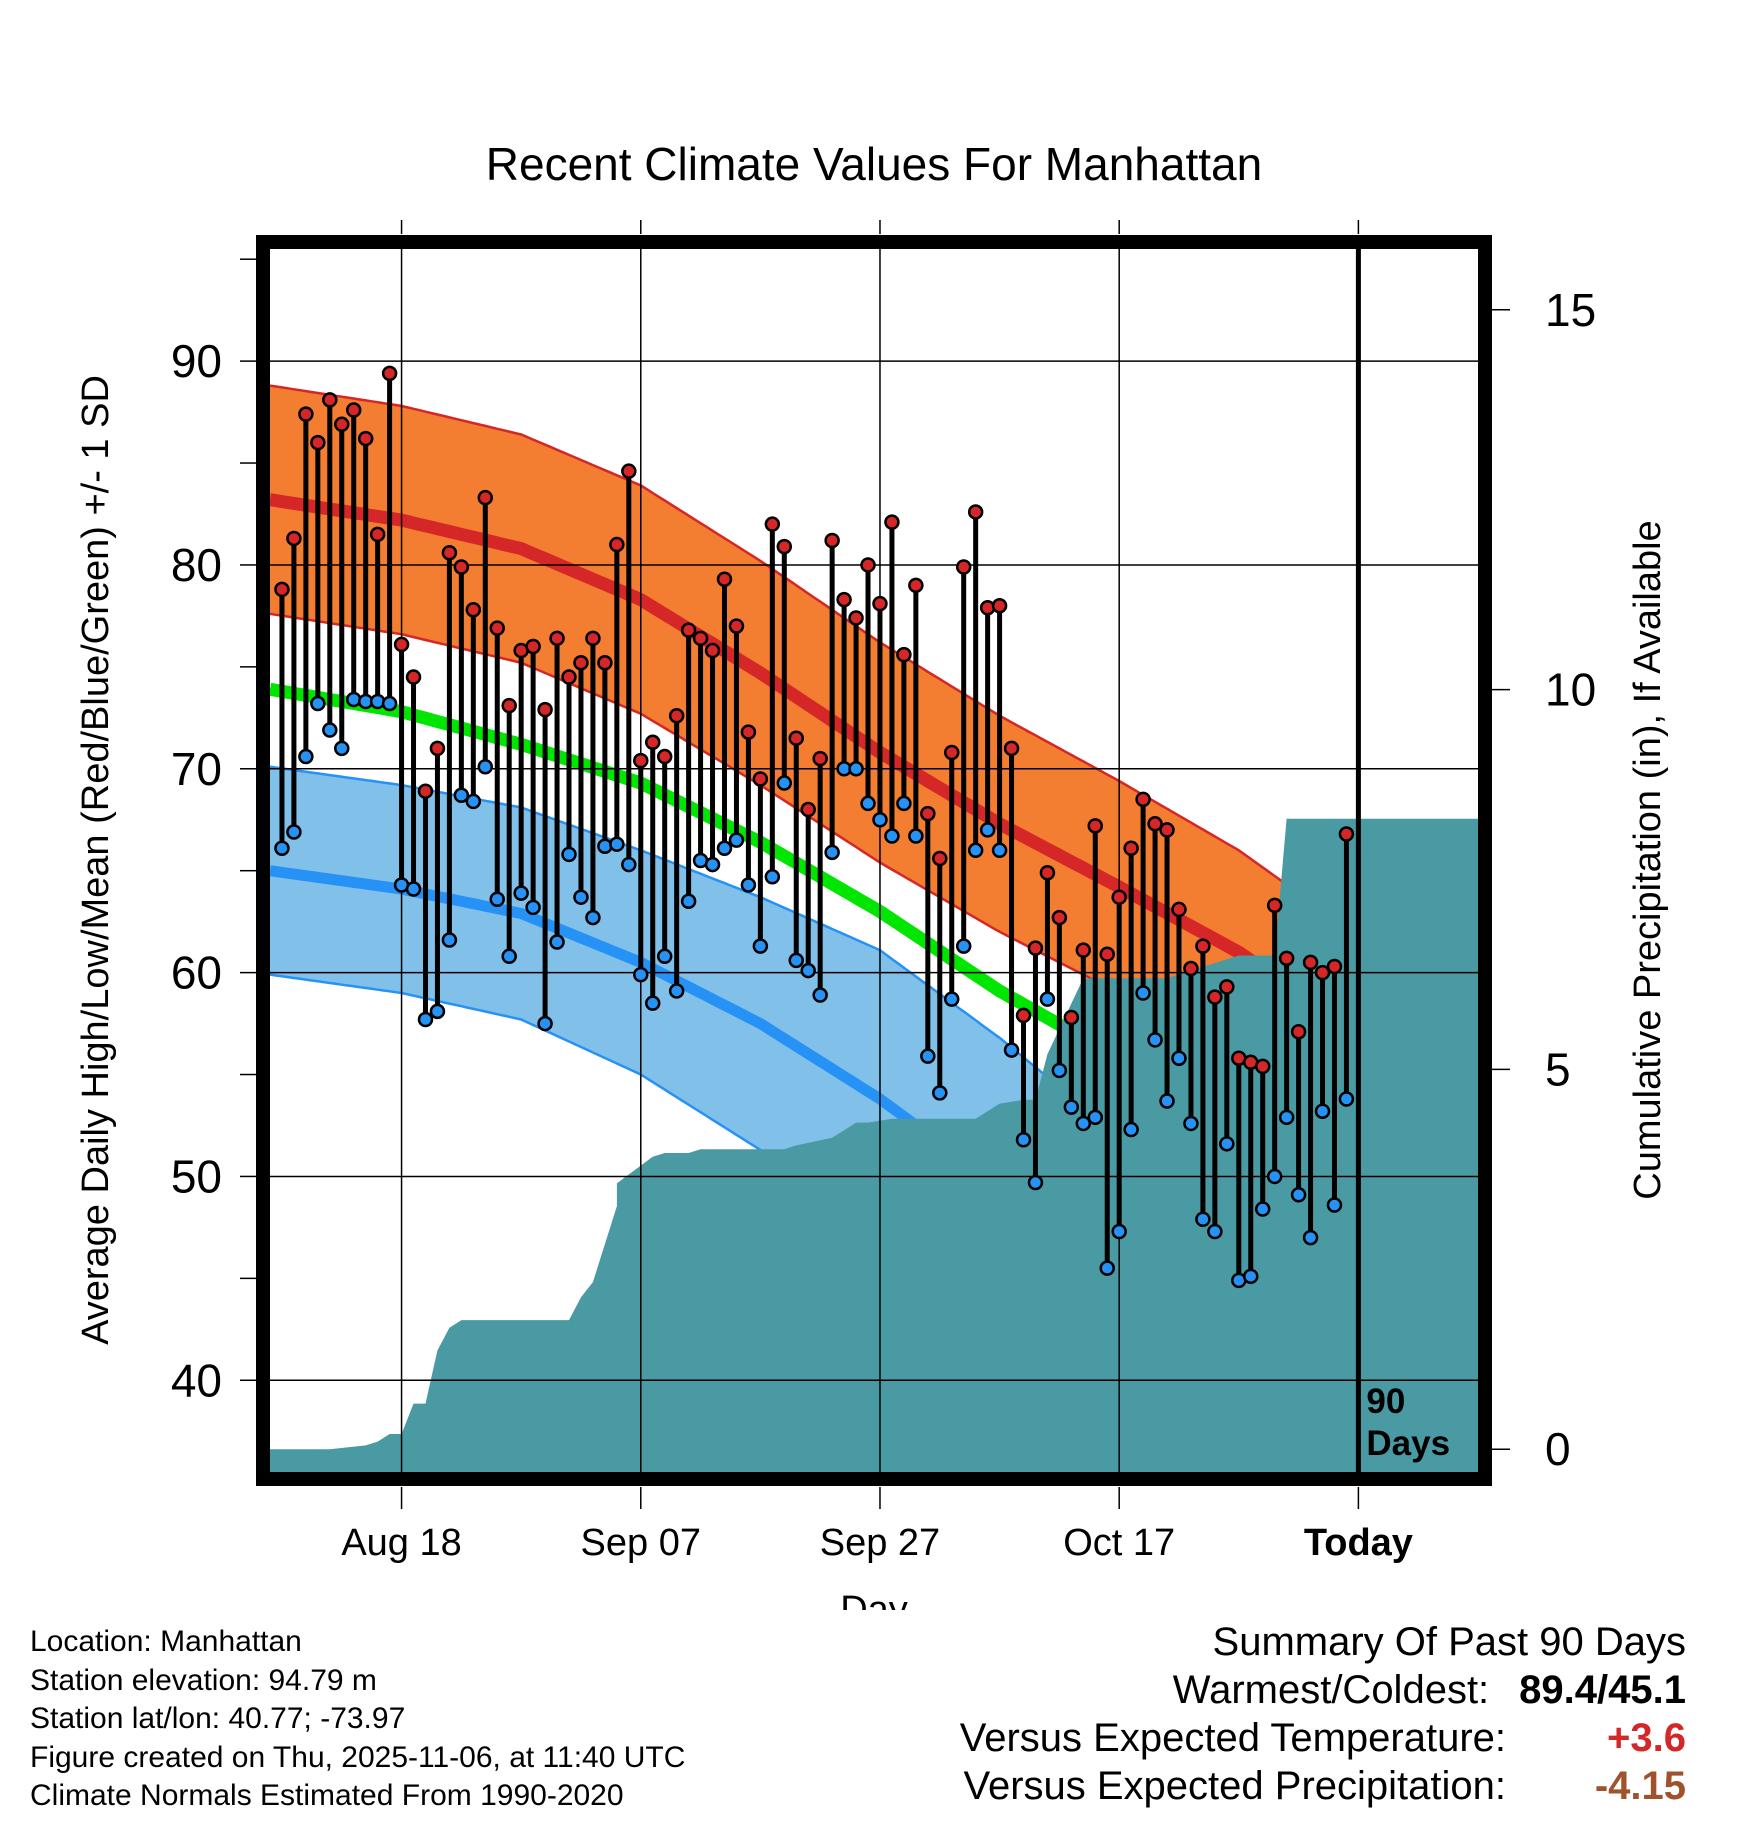 Image resolution: width=1748 pixels, height=1828 pixels. I want to click on temp-label: Versus Expected Temperature:, so click(1232, 1738).